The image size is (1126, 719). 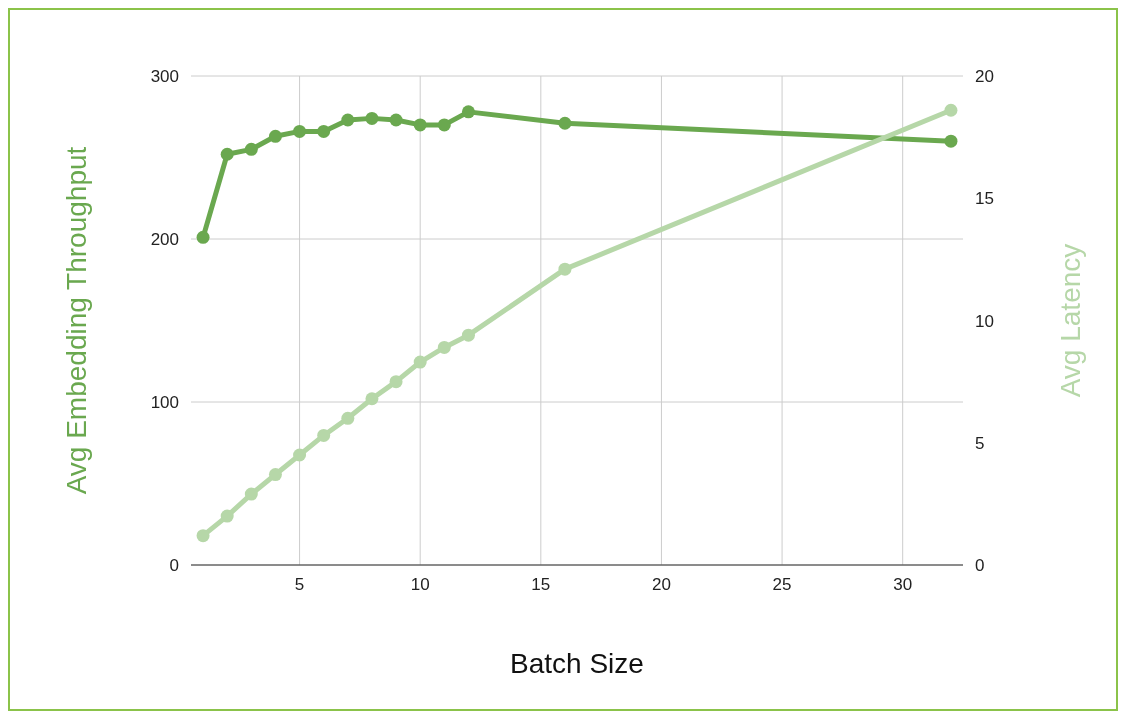 I want to click on y2-tick-label: 15, so click(x=984, y=199).